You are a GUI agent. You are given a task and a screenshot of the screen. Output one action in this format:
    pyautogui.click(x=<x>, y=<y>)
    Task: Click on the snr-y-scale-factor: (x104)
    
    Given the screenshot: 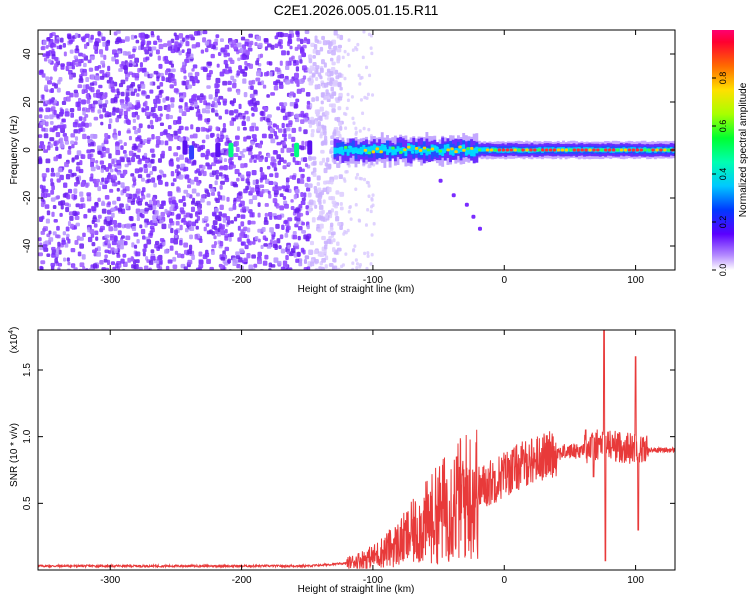 What is the action you would take?
    pyautogui.click(x=14, y=340)
    